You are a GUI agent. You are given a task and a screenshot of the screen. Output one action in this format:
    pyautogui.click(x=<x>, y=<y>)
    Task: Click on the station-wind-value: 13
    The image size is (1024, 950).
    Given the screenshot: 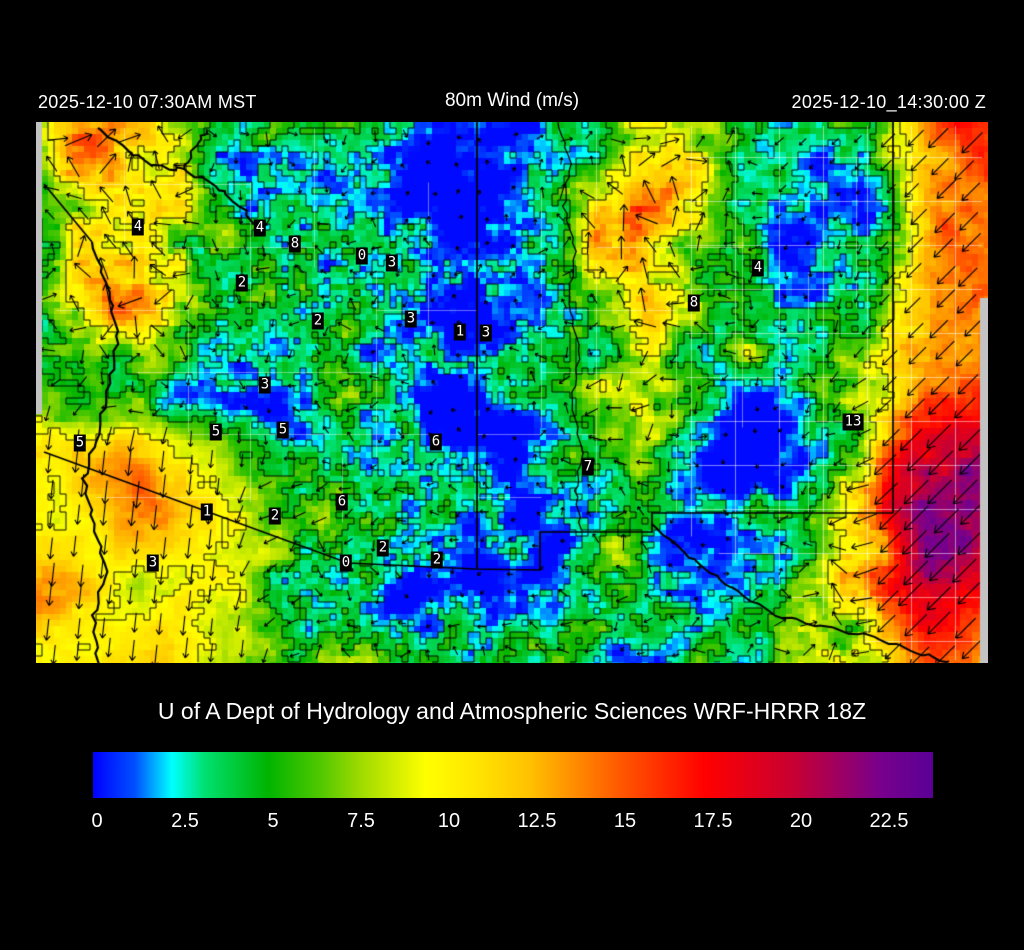 What is the action you would take?
    pyautogui.click(x=853, y=422)
    